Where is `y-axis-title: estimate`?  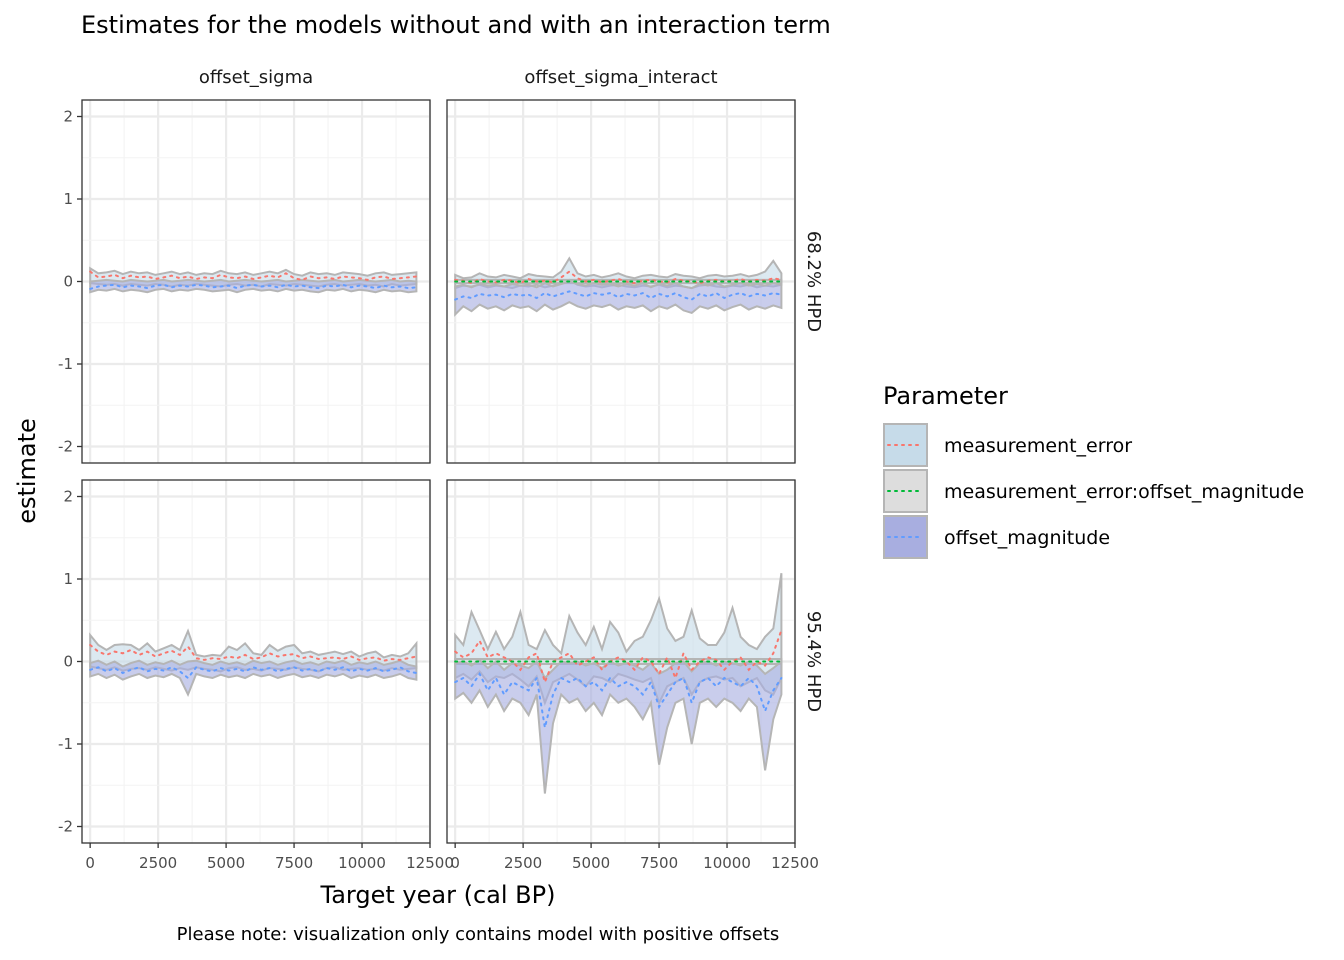
y-axis-title: estimate is located at coordinates (27, 471).